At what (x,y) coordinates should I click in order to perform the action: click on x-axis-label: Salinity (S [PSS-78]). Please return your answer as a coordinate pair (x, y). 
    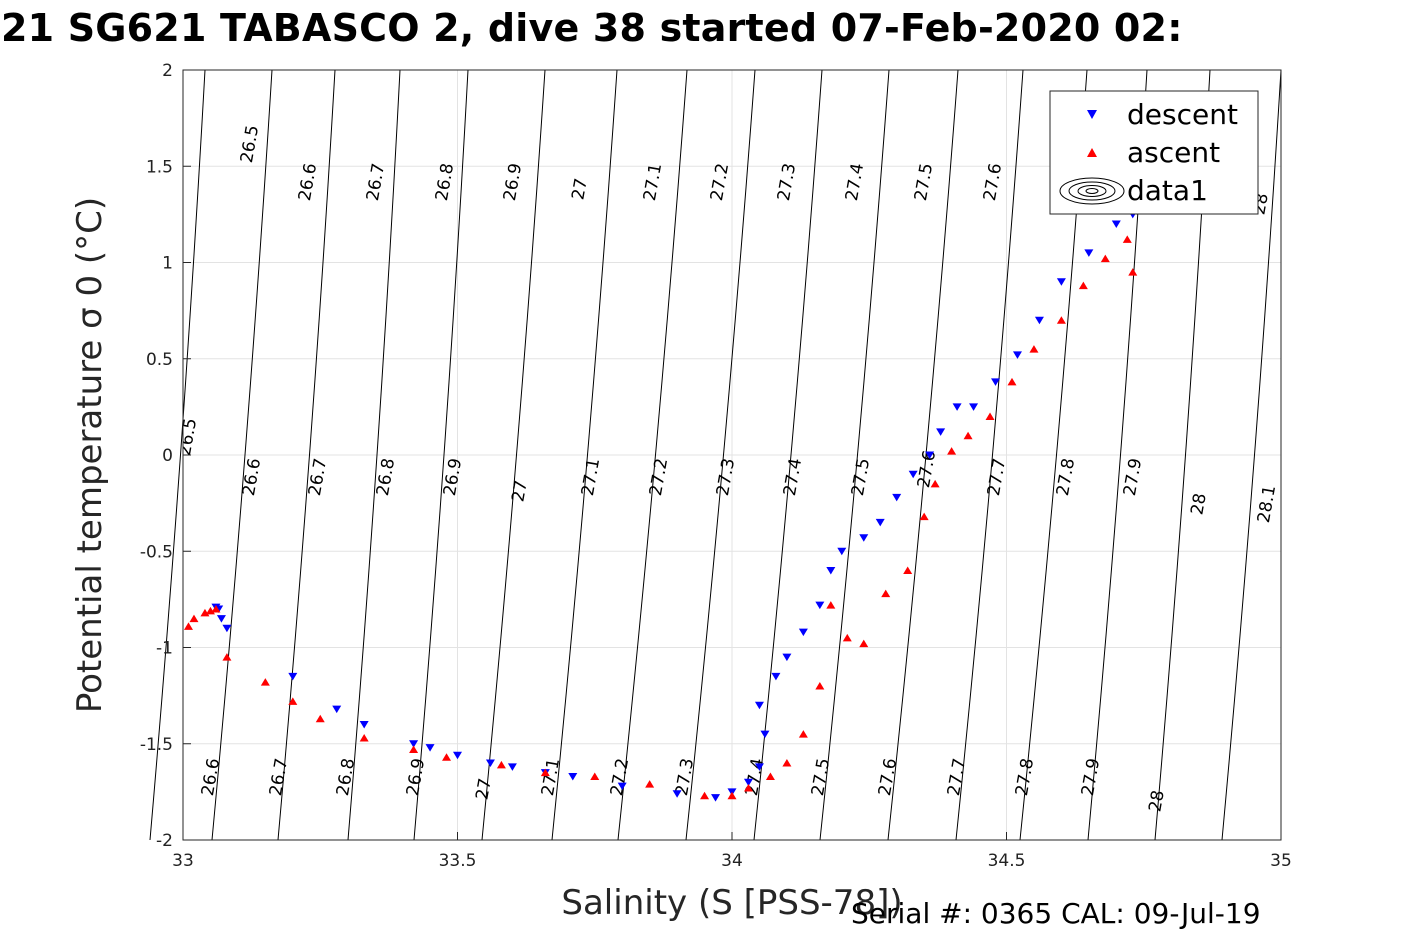
    Looking at the image, I should click on (731, 903).